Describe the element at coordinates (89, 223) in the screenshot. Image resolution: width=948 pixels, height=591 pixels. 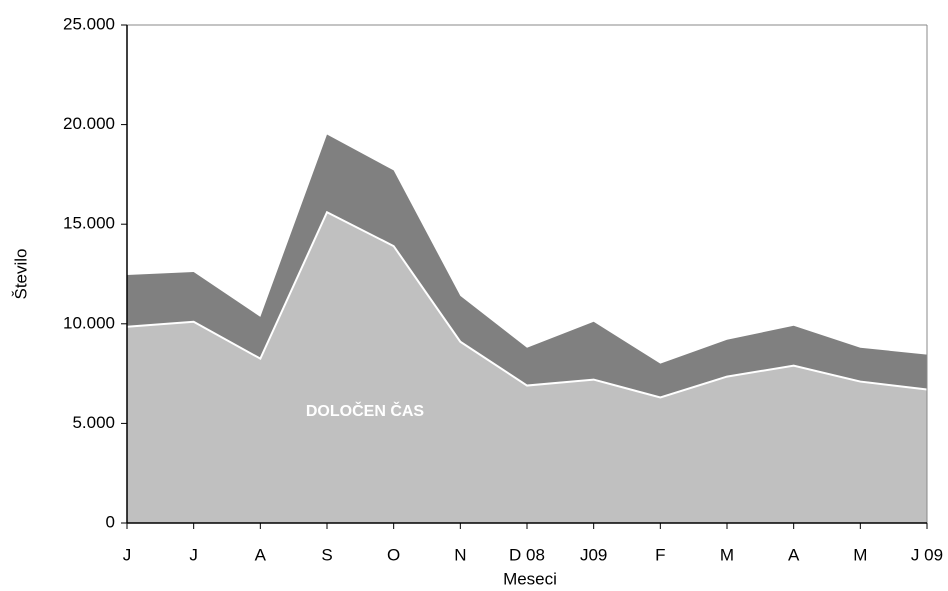
I see `y-tick-label: 15.000` at that location.